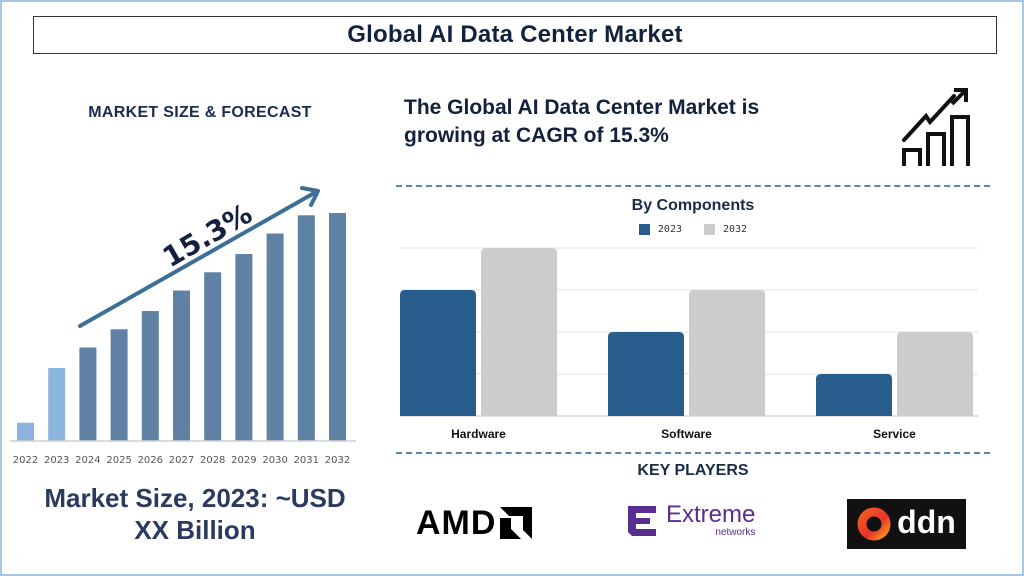 The height and width of the screenshot is (576, 1024). Describe the element at coordinates (646, 374) in the screenshot. I see `bar-software-2023` at that location.